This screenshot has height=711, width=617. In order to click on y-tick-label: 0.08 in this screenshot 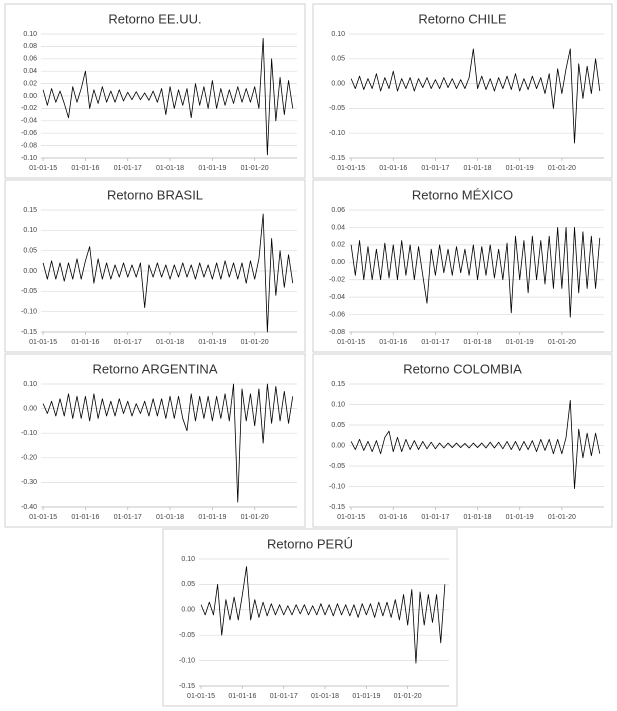, I will do `click(30, 46)`.